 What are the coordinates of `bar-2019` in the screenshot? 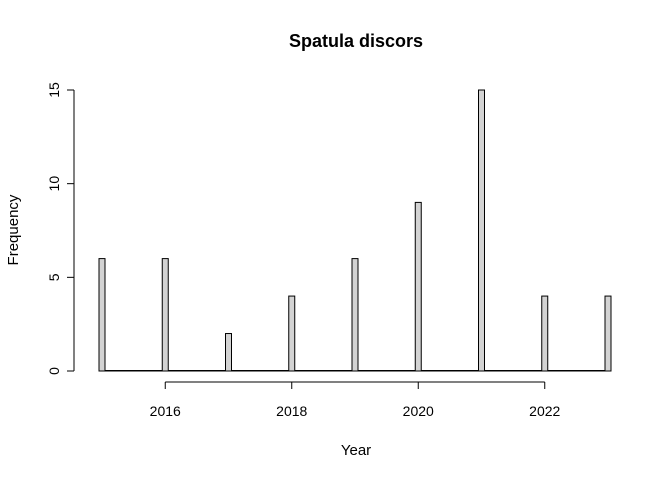 It's located at (355, 315).